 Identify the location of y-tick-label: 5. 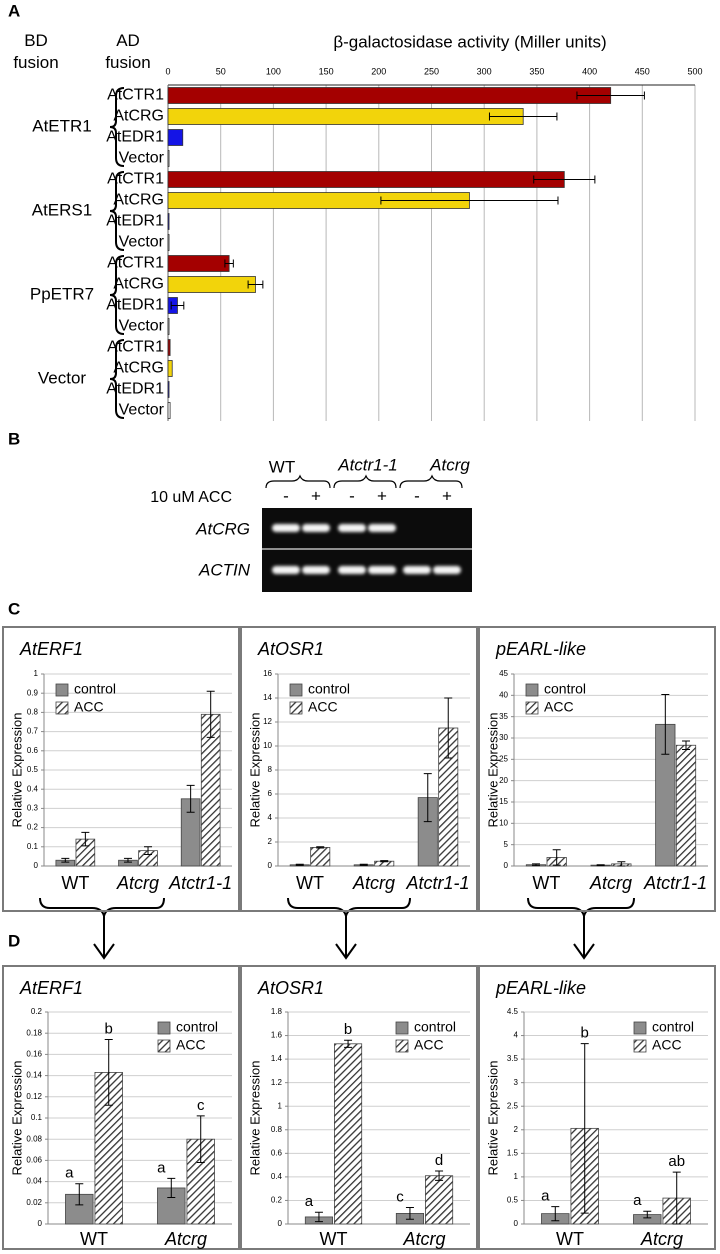
(506, 844).